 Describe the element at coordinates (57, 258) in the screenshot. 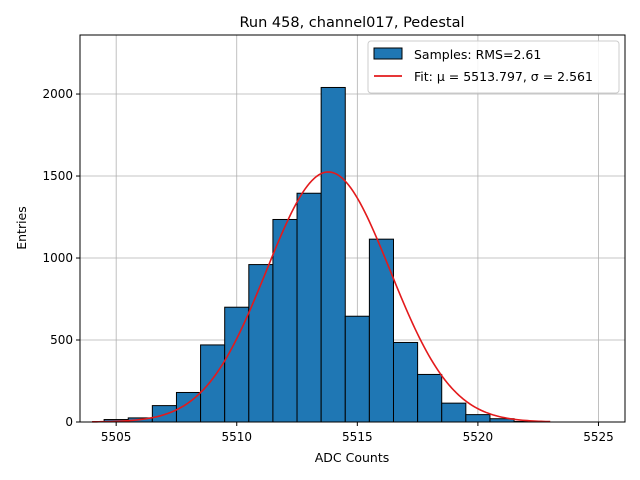

I see `y-tick-label: 1000` at that location.